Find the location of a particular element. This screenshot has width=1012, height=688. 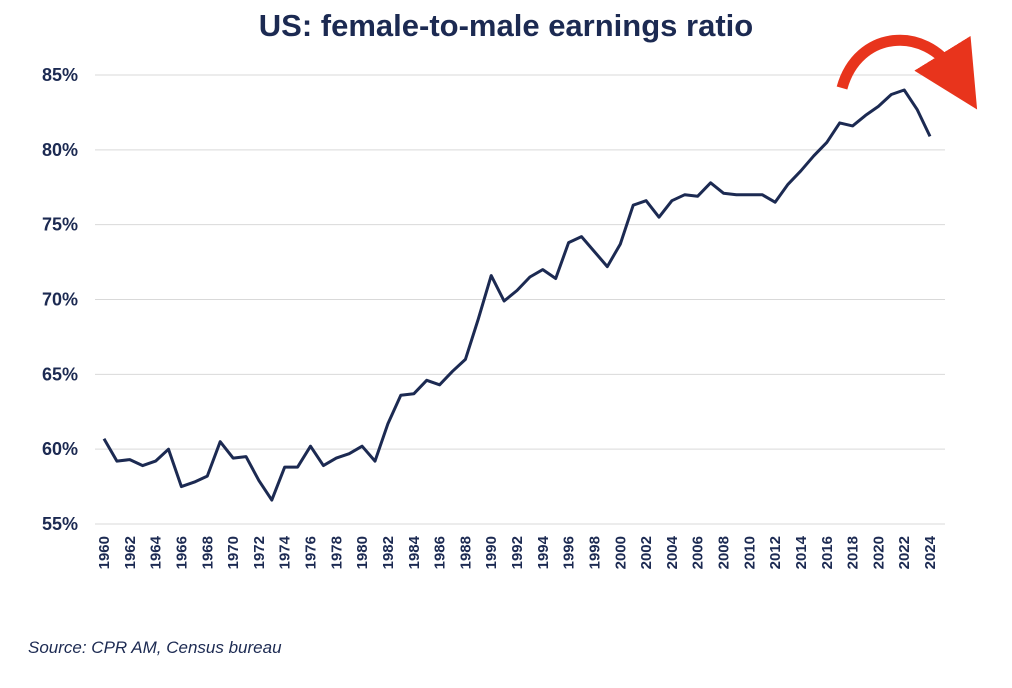

x-tick-label: 2012 is located at coordinates (775, 552).